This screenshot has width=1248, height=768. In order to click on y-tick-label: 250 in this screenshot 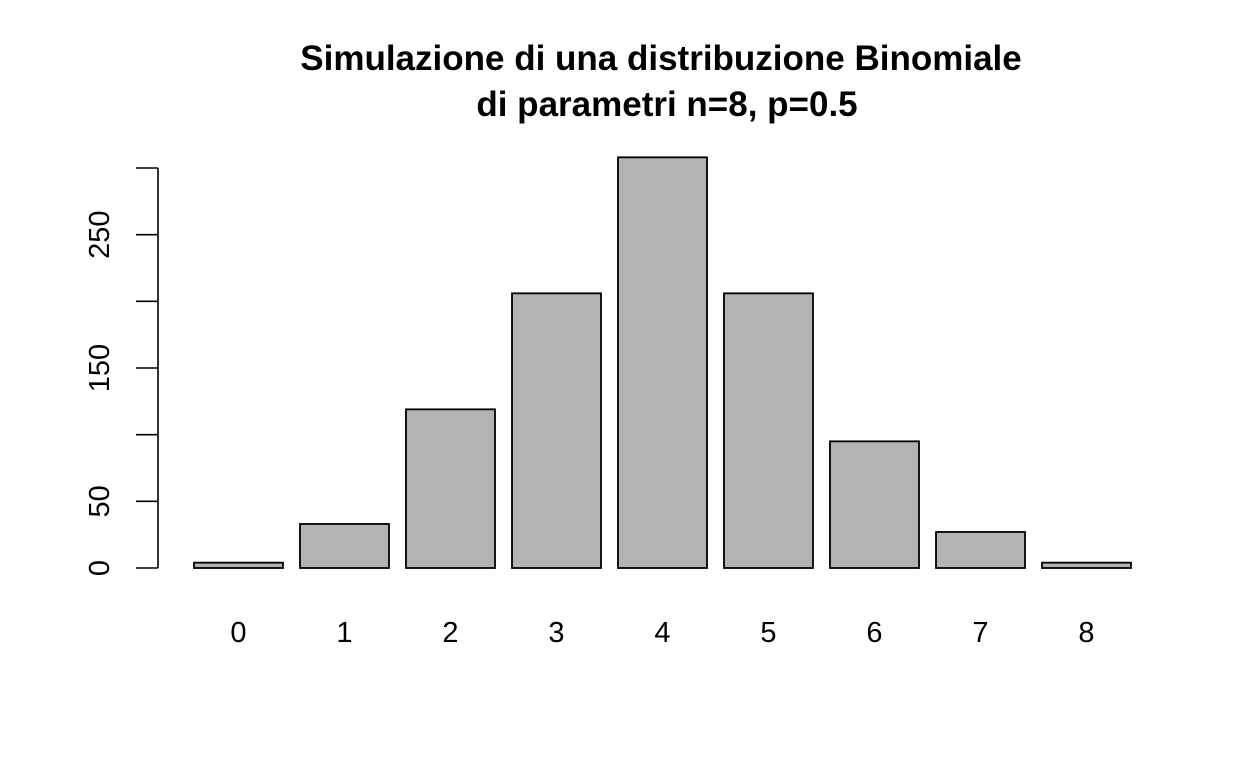, I will do `click(100, 234)`.